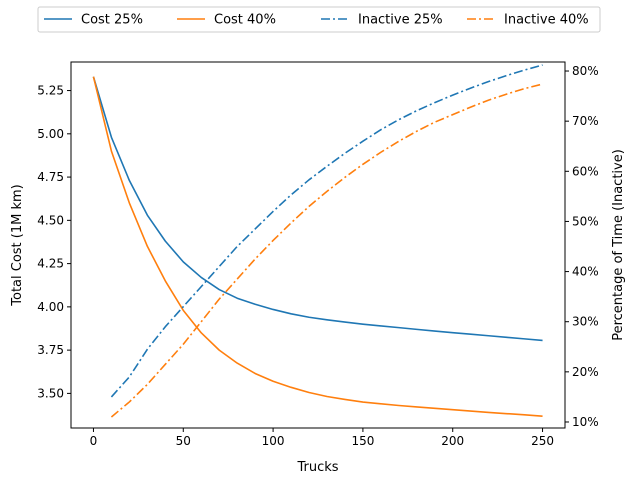  I want to click on y-right-tick-label: 40%, so click(585, 272).